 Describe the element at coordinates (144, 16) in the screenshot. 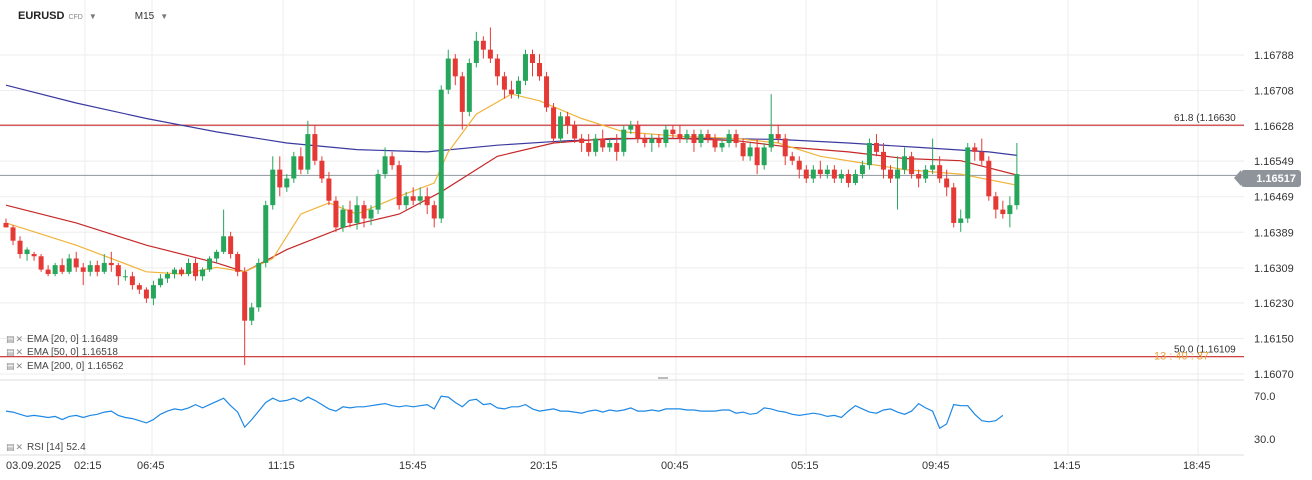

I see `timeframe-label: M15` at that location.